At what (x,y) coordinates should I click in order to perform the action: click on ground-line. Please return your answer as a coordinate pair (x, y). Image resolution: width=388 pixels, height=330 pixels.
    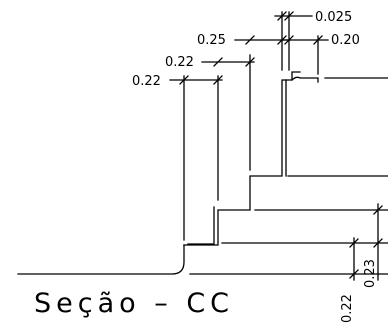
    Looking at the image, I should click on (101, 259).